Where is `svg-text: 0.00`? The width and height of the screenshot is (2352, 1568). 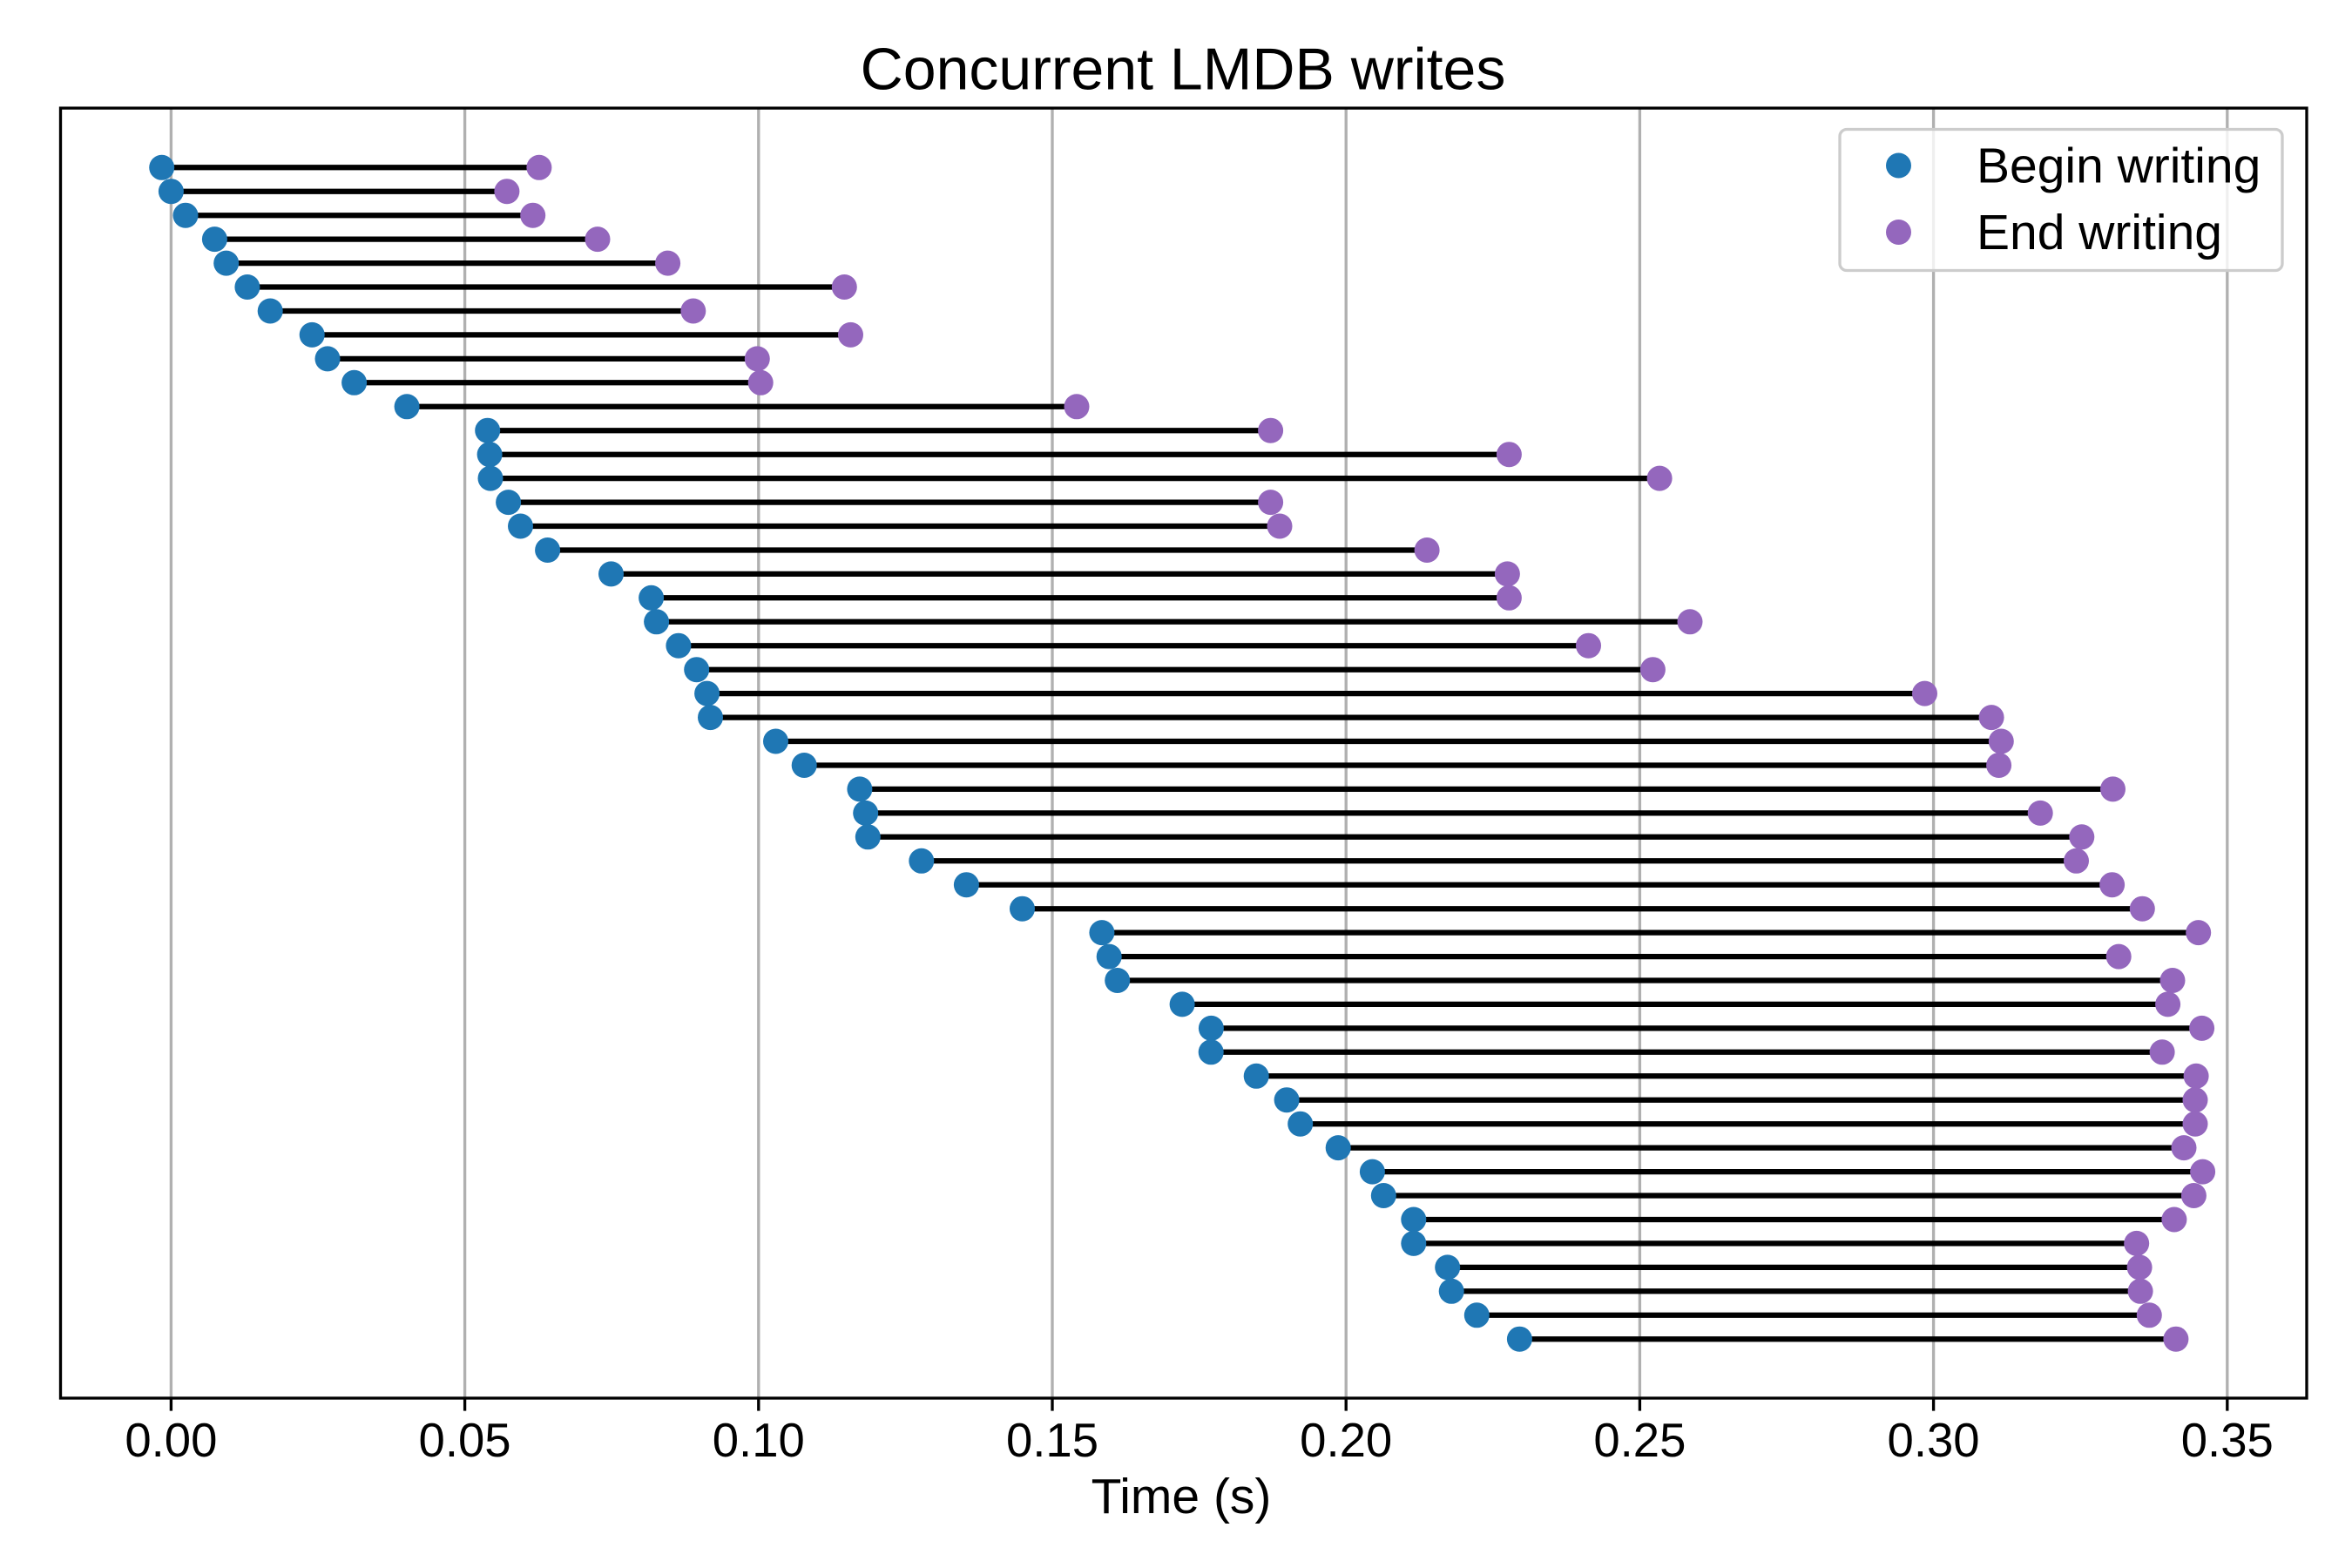
svg-text: 0.00 is located at coordinates (171, 1440).